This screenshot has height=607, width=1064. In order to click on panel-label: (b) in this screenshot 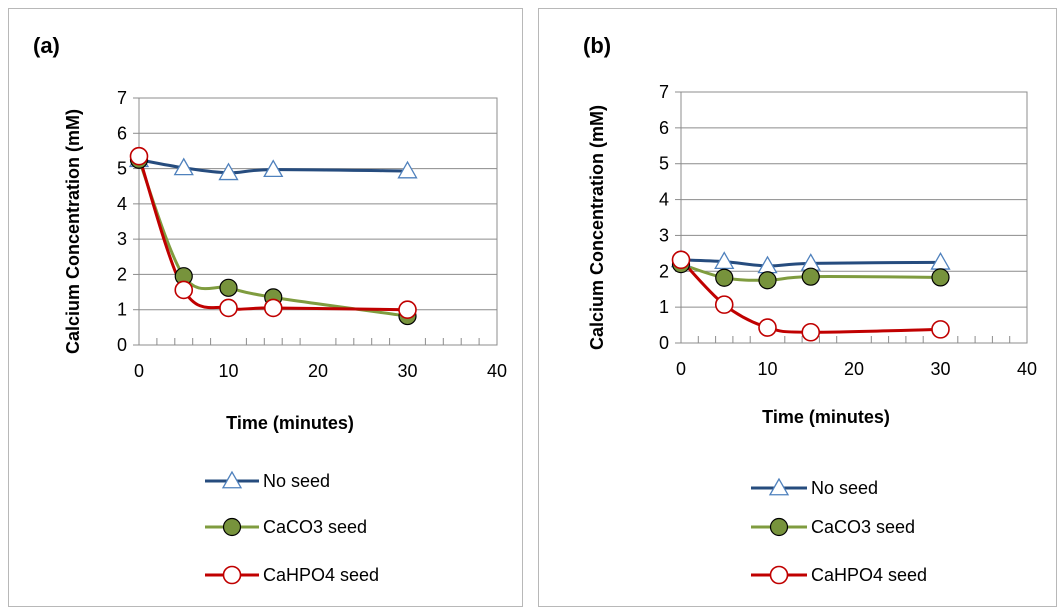, I will do `click(597, 45)`.